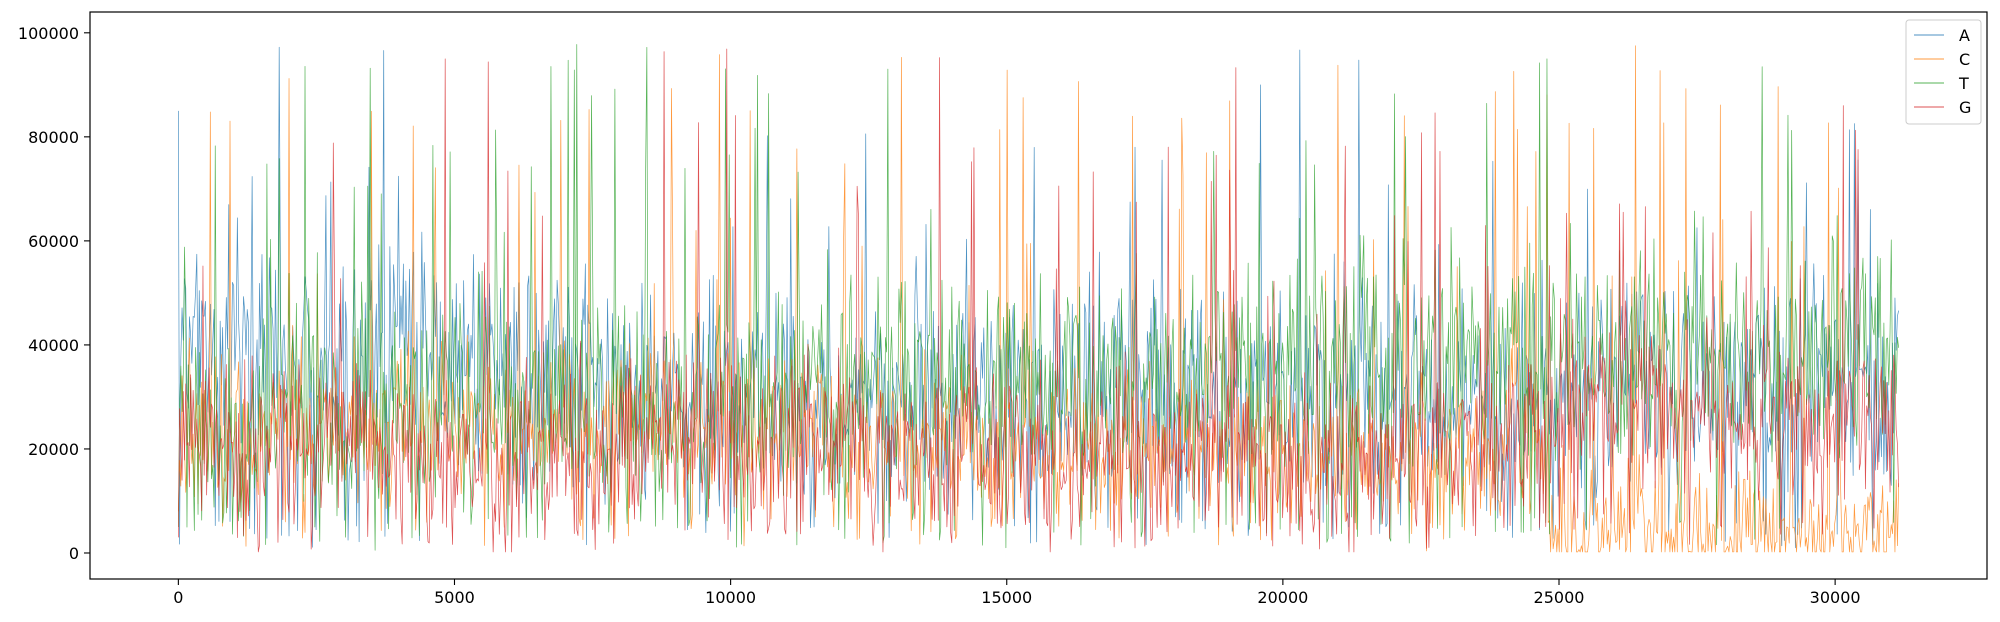  I want to click on legend-label-a: A, so click(1964, 35).